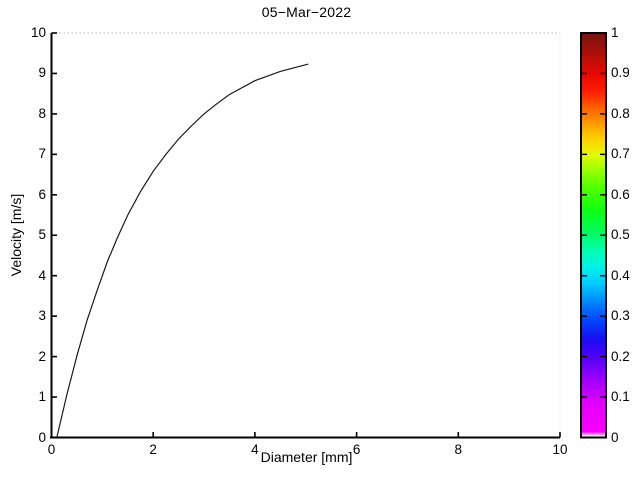  Describe the element at coordinates (306, 12) in the screenshot. I see `chart-title: 05−Mar−2022` at that location.